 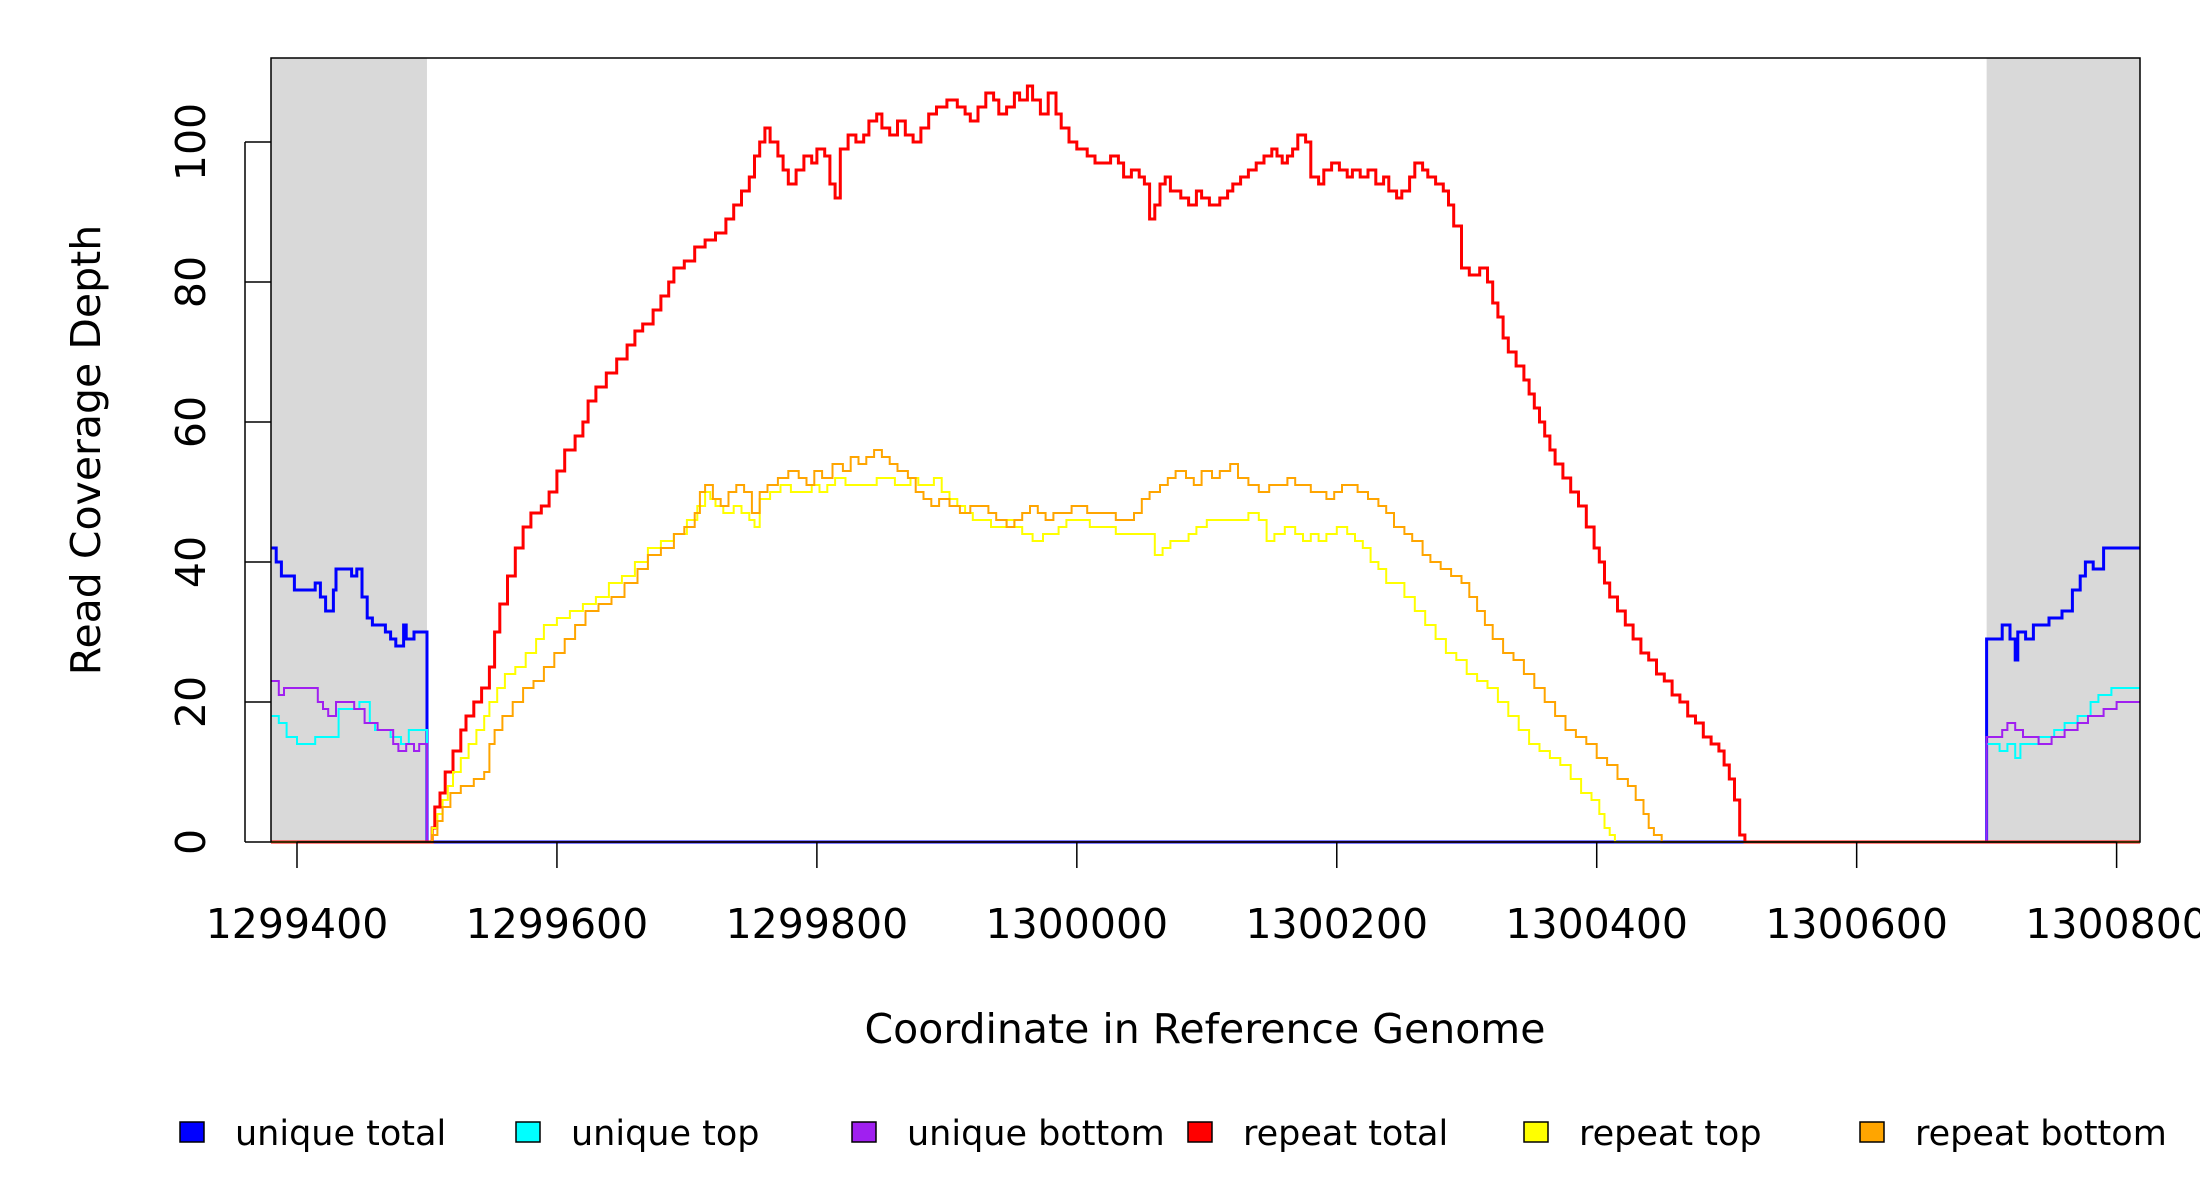 What do you see at coordinates (2112, 924) in the screenshot?
I see `x-tick-label: 1300800` at bounding box center [2112, 924].